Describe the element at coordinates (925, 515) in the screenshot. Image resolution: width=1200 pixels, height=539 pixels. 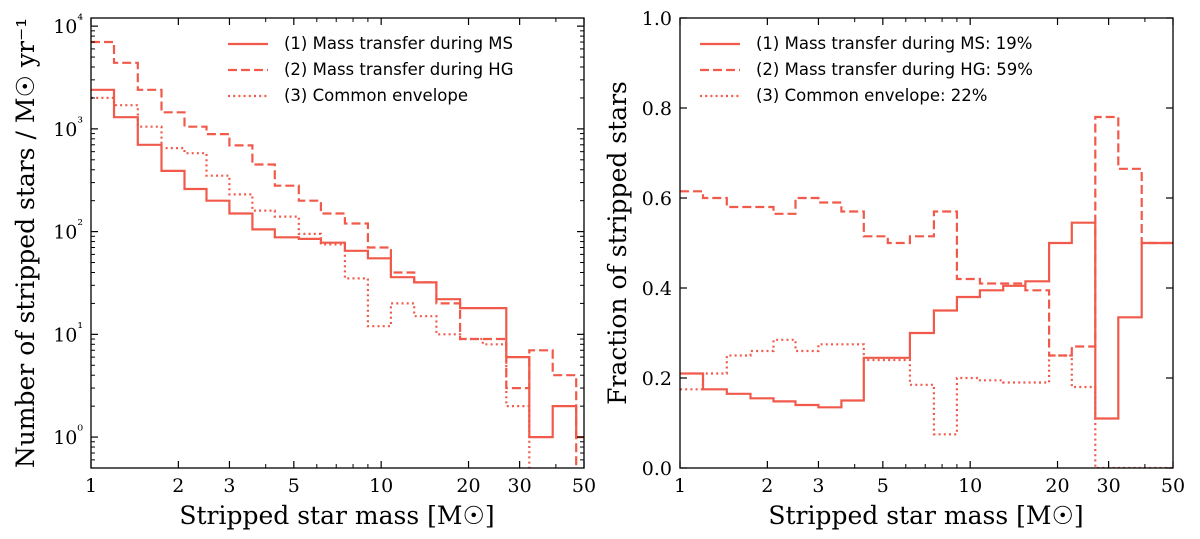
I see `right-chart-xlabel: Stripped star mass [M☉]` at that location.